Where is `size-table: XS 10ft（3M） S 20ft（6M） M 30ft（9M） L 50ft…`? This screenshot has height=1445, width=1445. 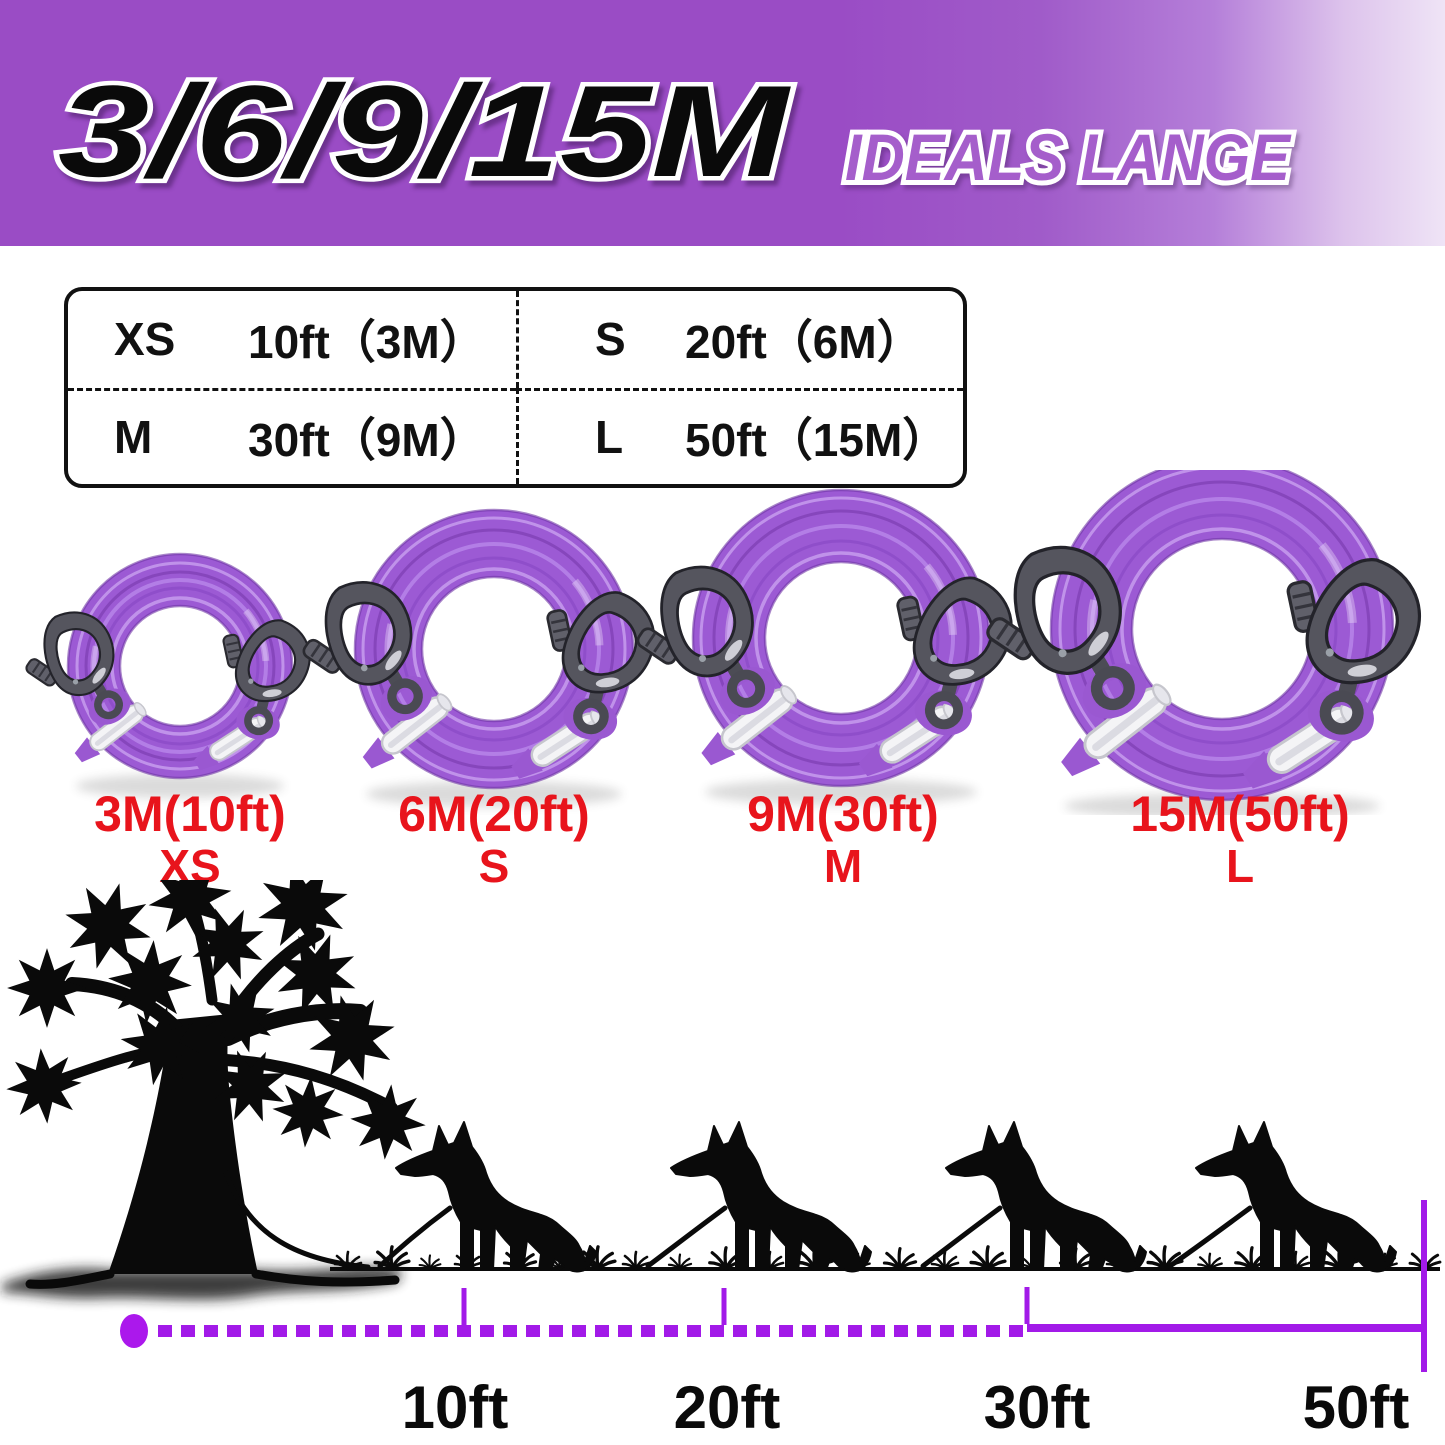 size-table: XS 10ft（3M） S 20ft（6M） M 30ft（9M） L 50ft… is located at coordinates (515, 387).